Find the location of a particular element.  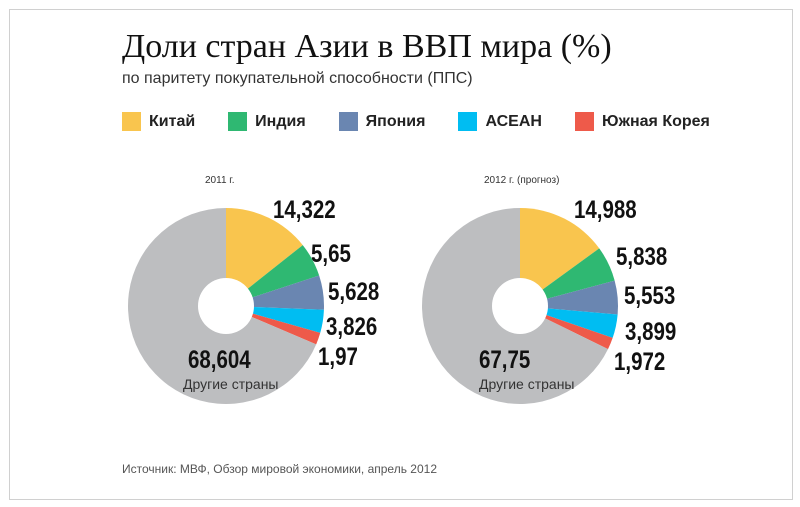

value-label: 1,972 is located at coordinates (640, 362).